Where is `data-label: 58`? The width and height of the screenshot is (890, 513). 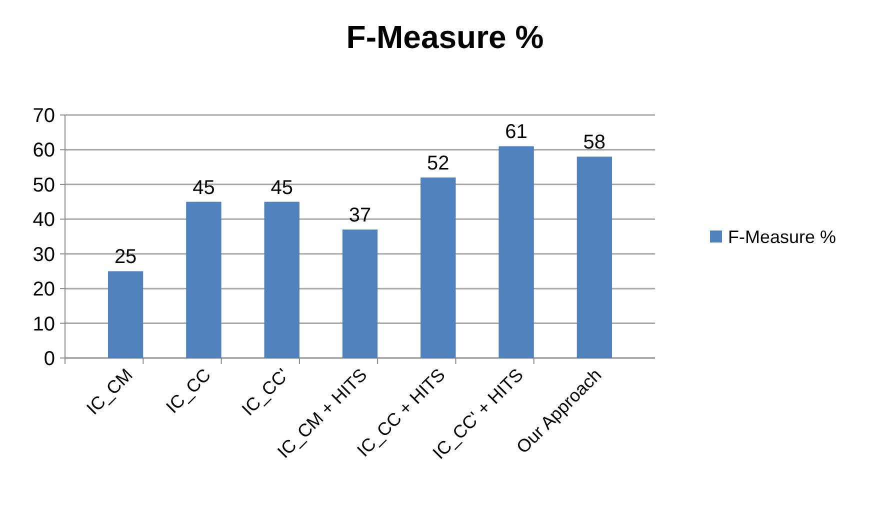
data-label: 58 is located at coordinates (594, 143).